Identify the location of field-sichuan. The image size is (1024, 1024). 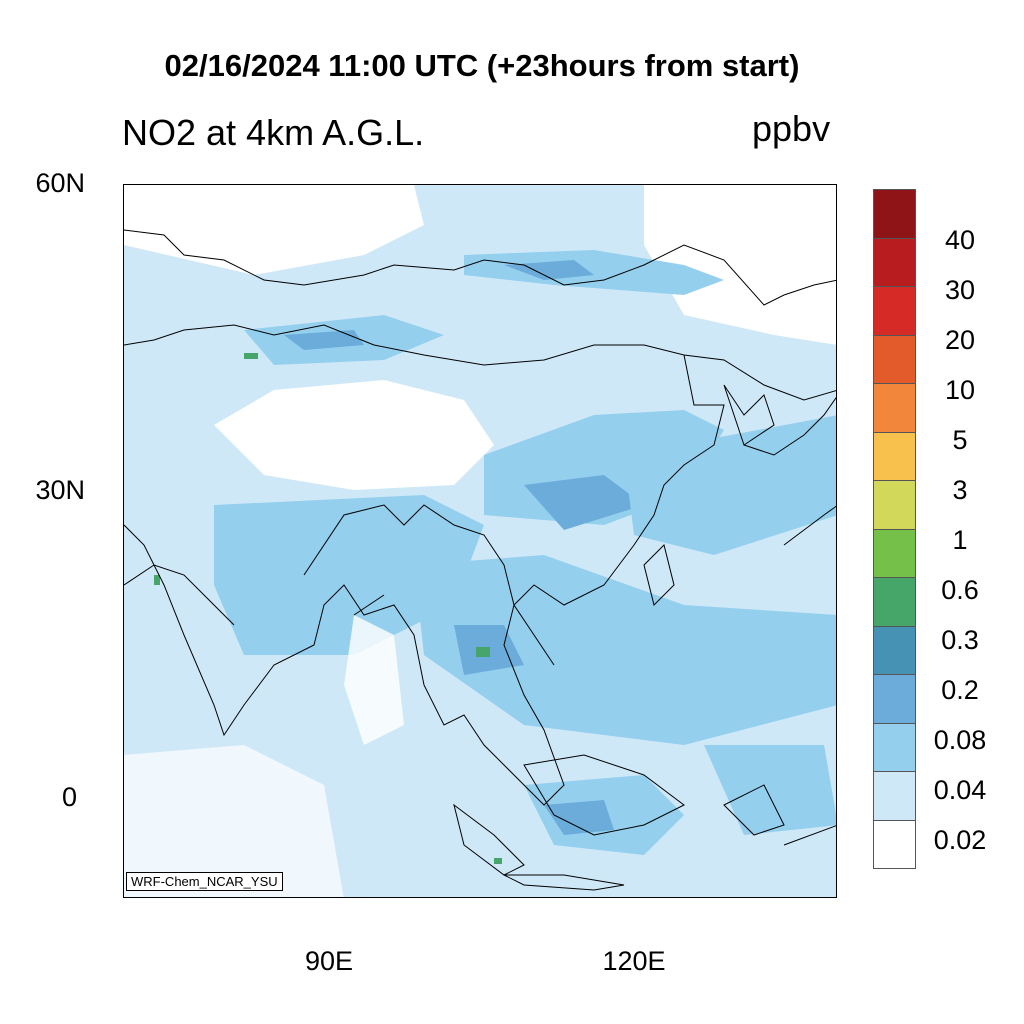
(584, 502).